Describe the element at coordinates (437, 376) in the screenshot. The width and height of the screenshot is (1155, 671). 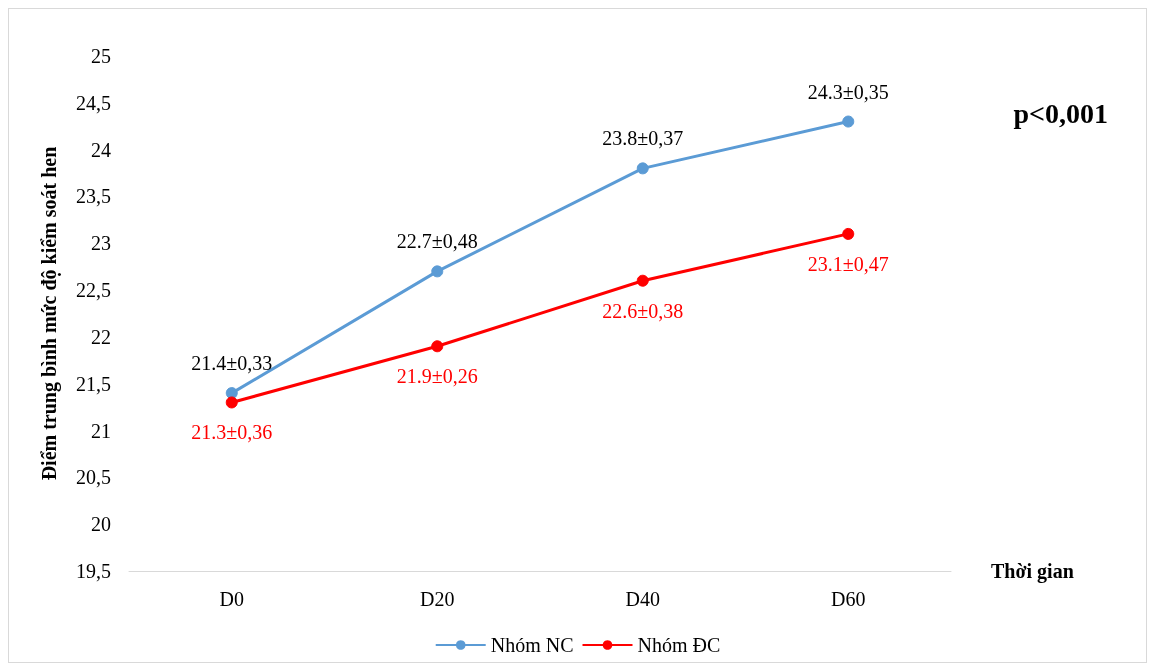
I see `data-label: 21.9±0,26` at that location.